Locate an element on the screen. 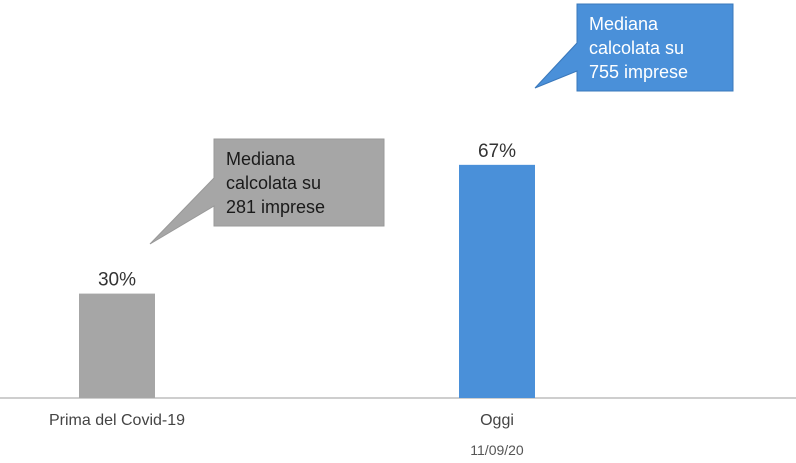  category-sublabel-oggi: 11/09/20 is located at coordinates (497, 450).